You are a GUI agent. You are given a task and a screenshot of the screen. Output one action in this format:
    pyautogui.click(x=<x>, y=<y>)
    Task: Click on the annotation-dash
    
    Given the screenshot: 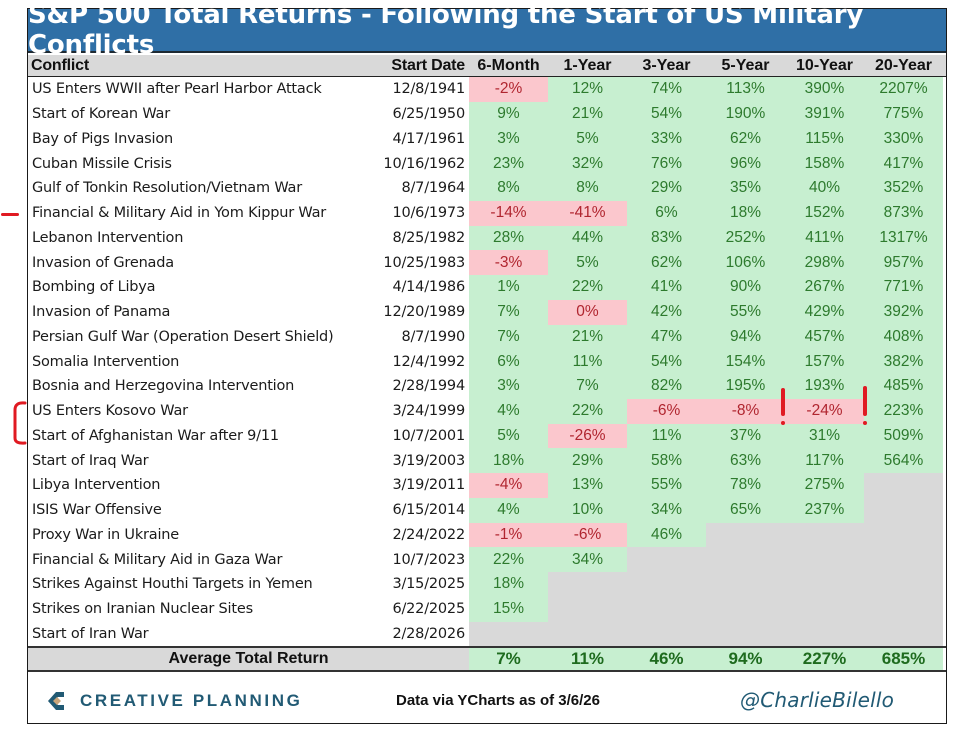 What is the action you would take?
    pyautogui.click(x=10, y=214)
    